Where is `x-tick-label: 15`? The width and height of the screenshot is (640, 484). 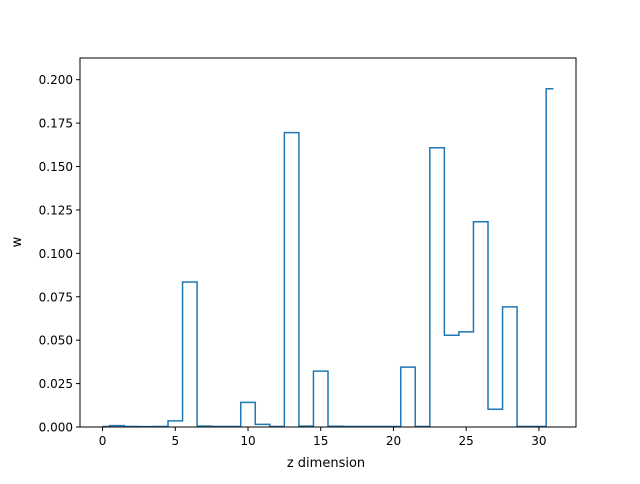
x-tick-label: 15 is located at coordinates (320, 441).